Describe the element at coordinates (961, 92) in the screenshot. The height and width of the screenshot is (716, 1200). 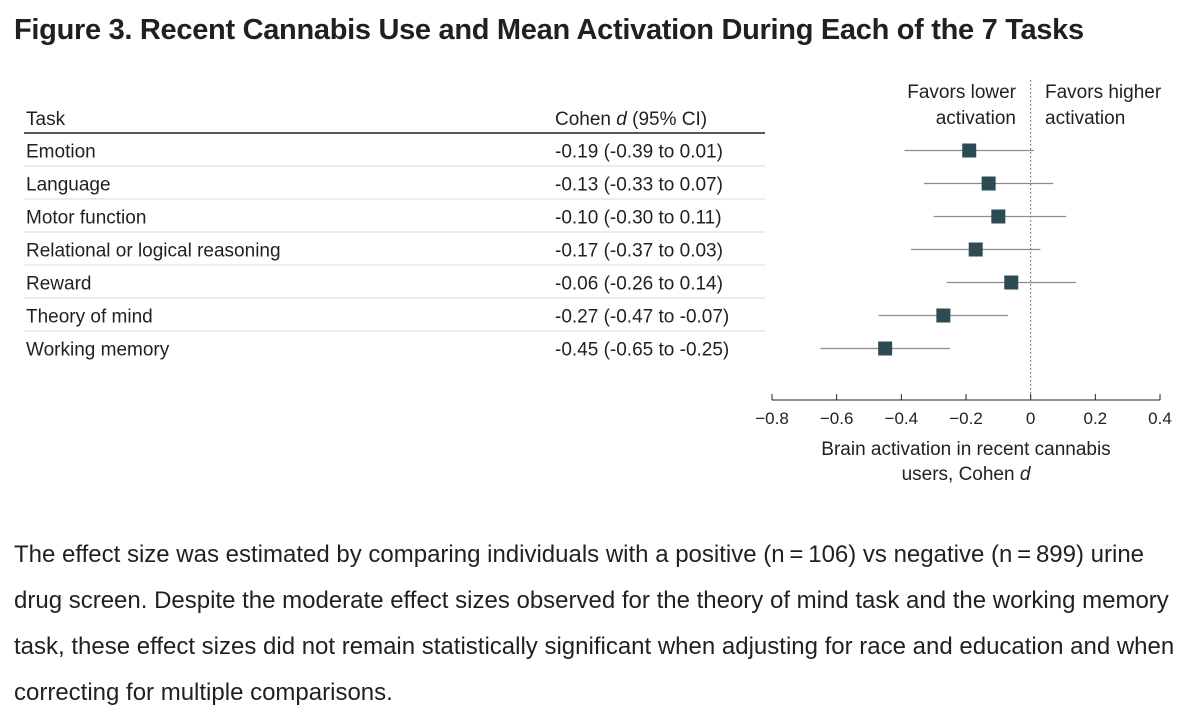
I see `favors-lower-line-1: Favors lower` at that location.